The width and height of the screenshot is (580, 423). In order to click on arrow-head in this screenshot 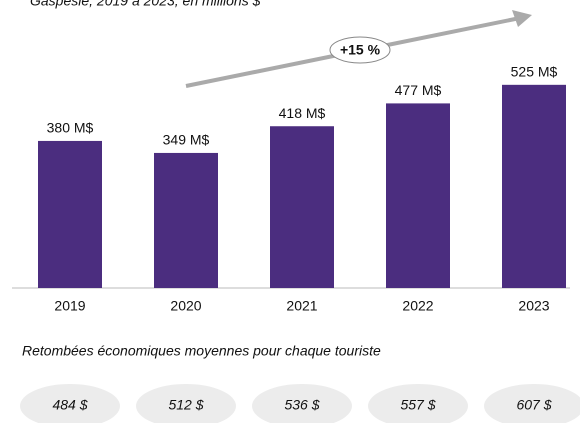, I will do `click(522, 18)`.